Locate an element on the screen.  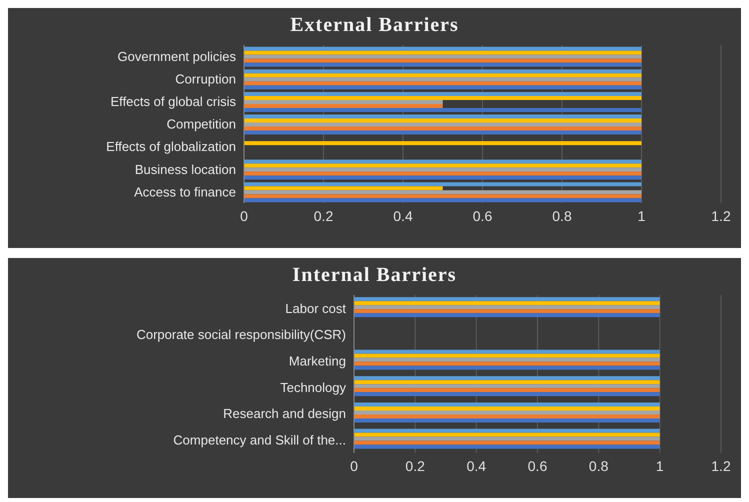
y-tick-label: Technology is located at coordinates (313, 387).